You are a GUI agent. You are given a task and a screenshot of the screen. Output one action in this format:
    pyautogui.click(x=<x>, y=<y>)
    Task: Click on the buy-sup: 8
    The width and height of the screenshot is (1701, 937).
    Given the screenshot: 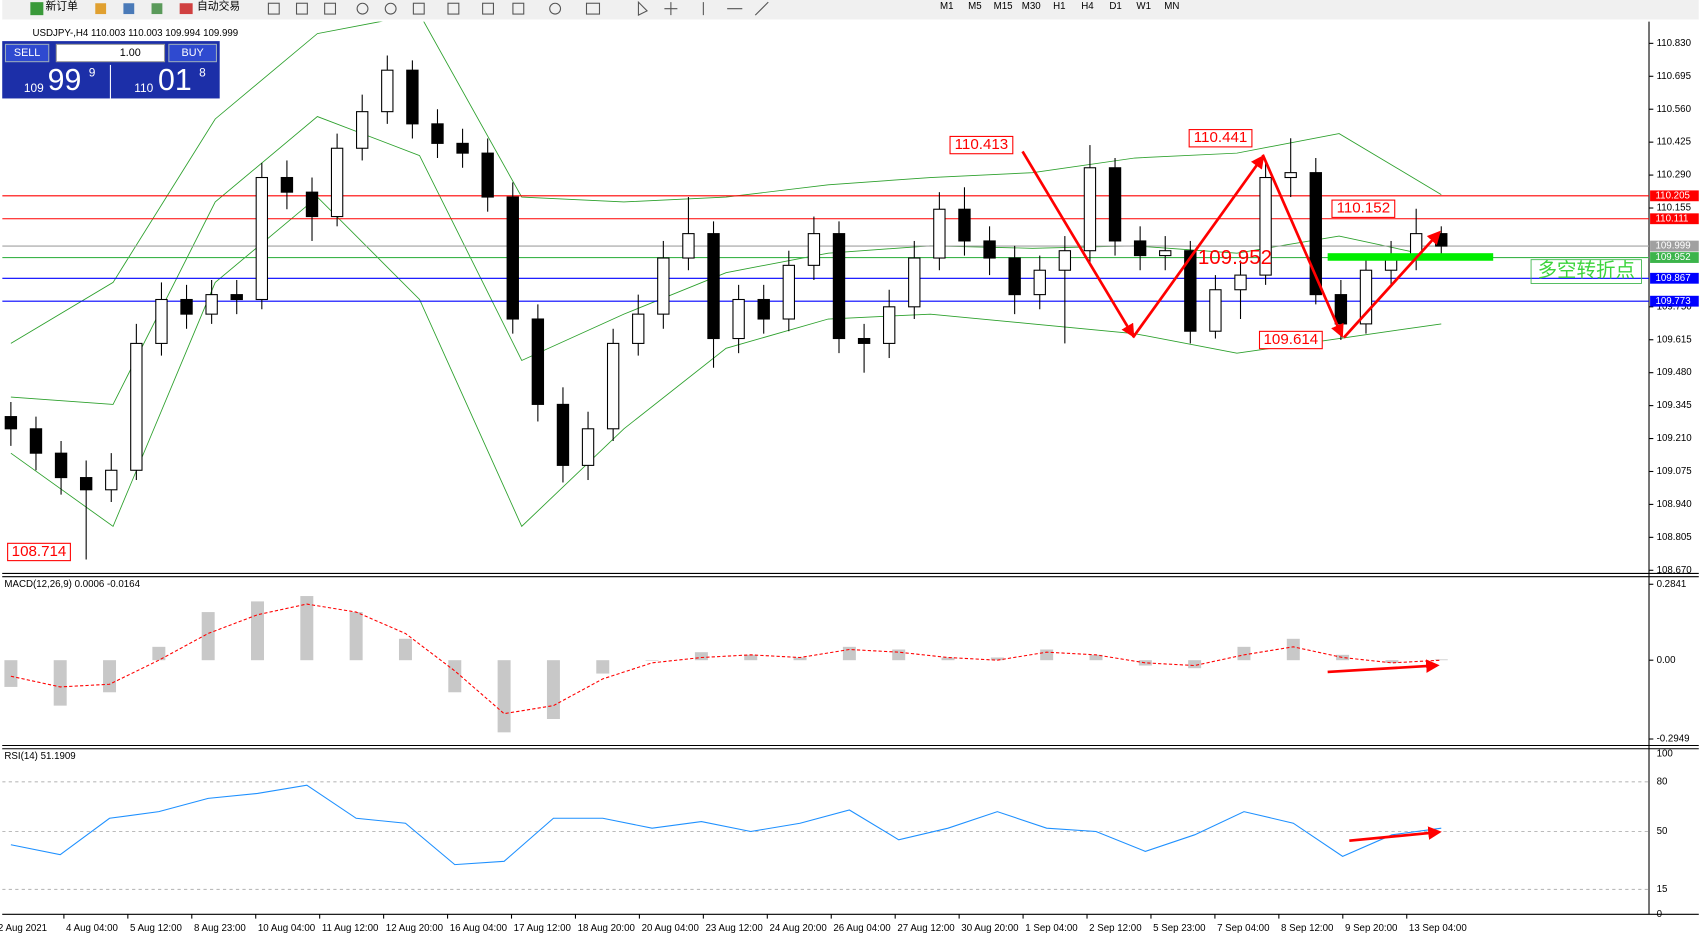 What is the action you would take?
    pyautogui.click(x=202, y=73)
    